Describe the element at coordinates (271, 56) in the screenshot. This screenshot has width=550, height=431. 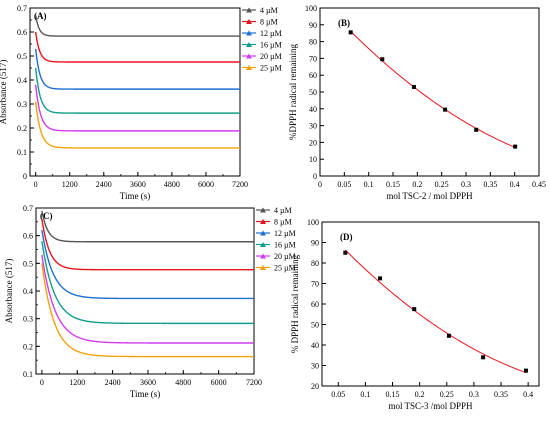
I see `legend-entry: 20 µM` at that location.